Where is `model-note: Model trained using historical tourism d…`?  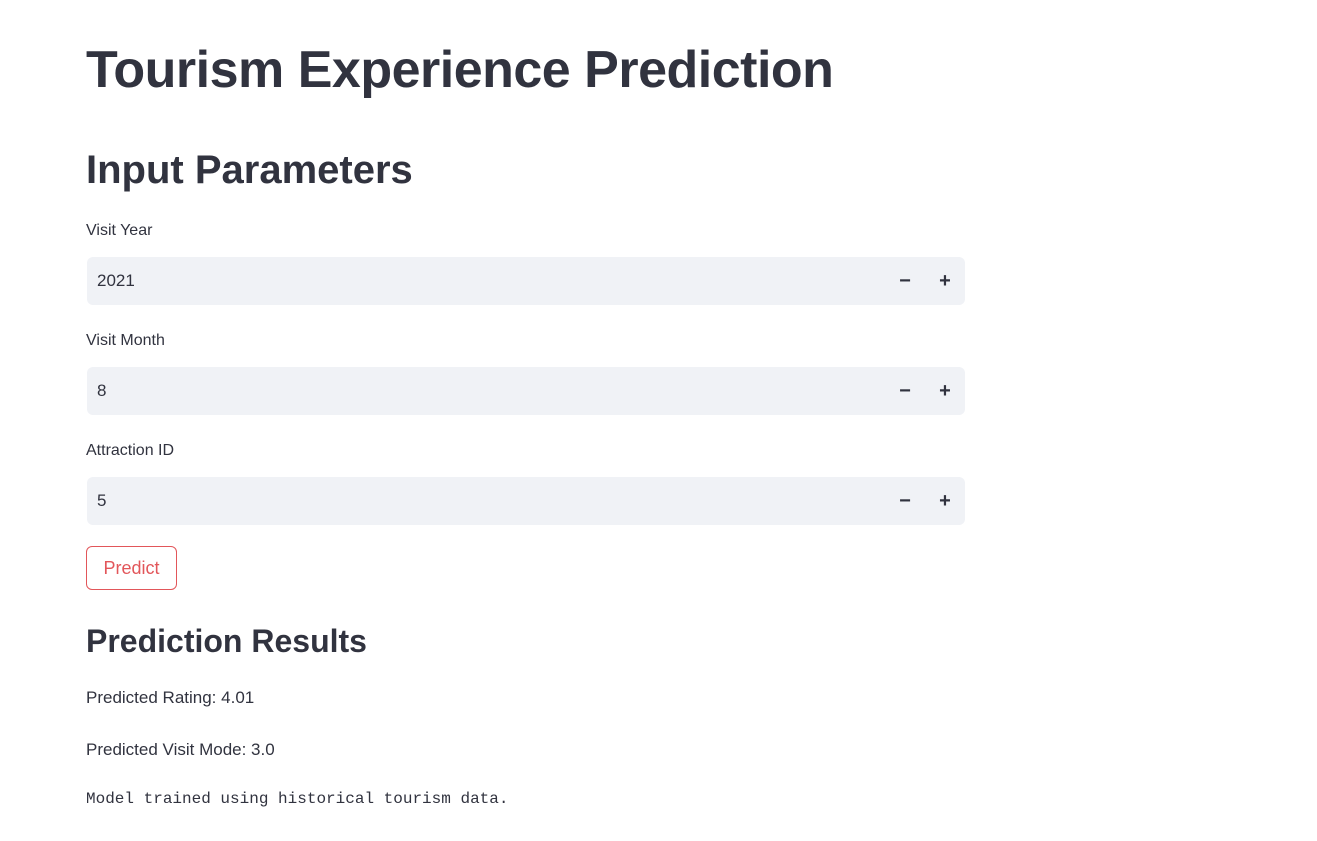 model-note: Model trained using historical tourism d… is located at coordinates (297, 799).